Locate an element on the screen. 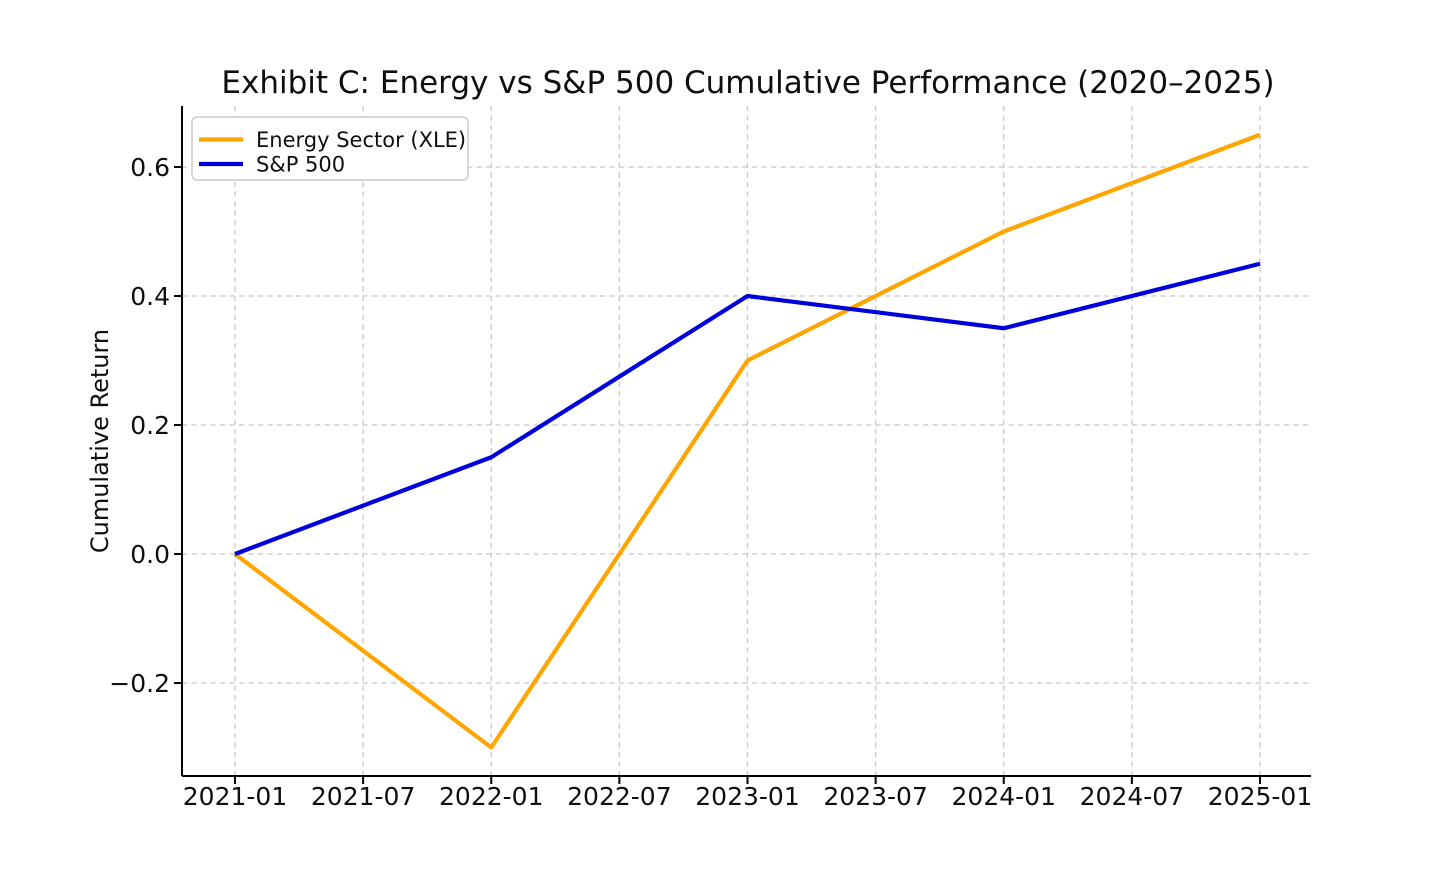  x-tick-label: 2024-01 is located at coordinates (1004, 796).